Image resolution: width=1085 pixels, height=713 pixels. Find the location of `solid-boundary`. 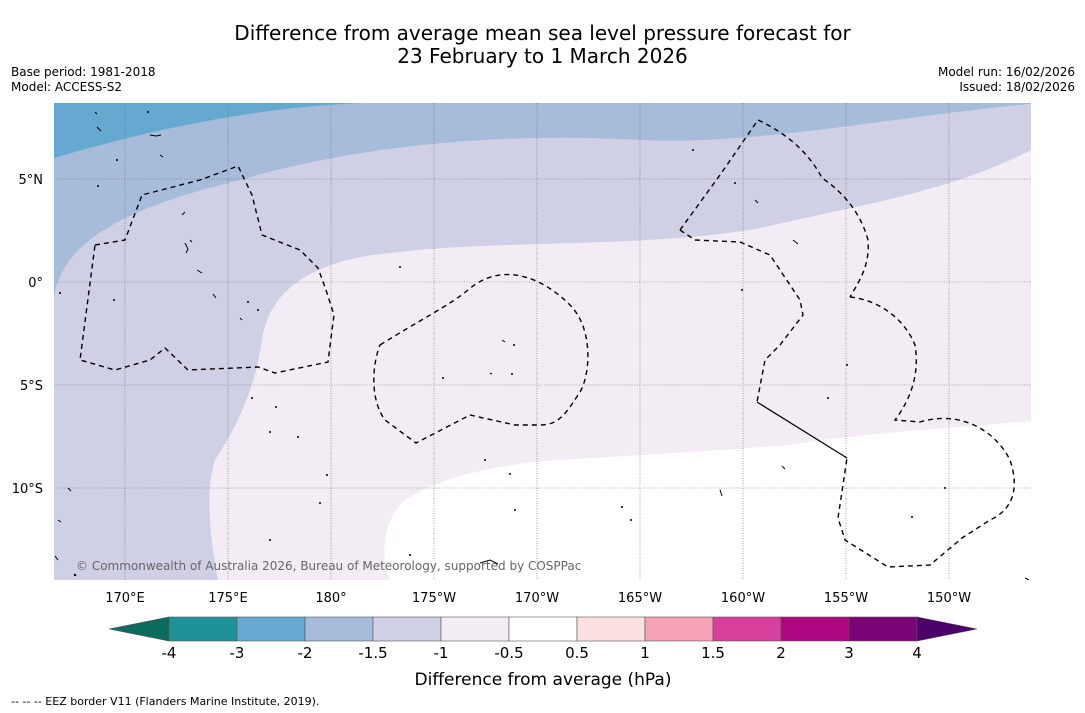

solid-boundary is located at coordinates (802, 430).